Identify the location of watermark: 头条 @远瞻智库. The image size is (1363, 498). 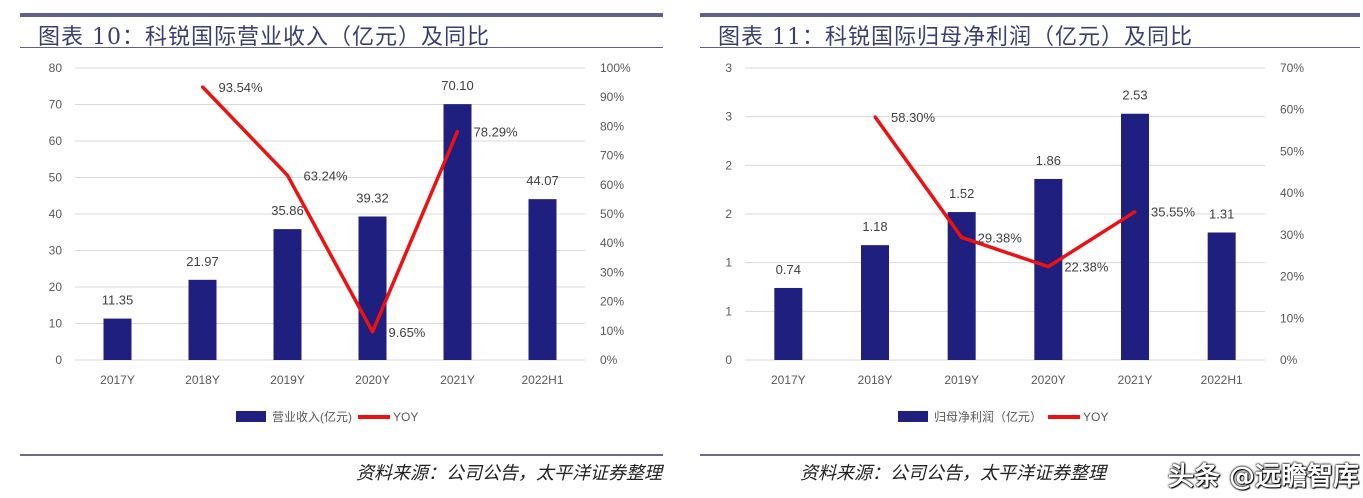
(1264, 477).